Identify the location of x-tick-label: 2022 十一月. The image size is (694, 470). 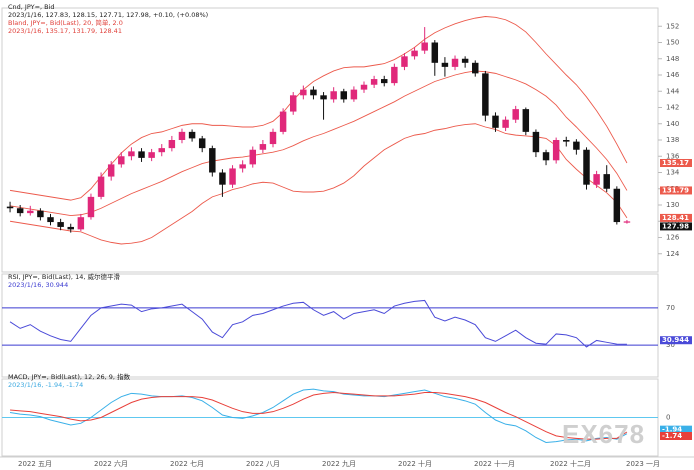
(494, 463).